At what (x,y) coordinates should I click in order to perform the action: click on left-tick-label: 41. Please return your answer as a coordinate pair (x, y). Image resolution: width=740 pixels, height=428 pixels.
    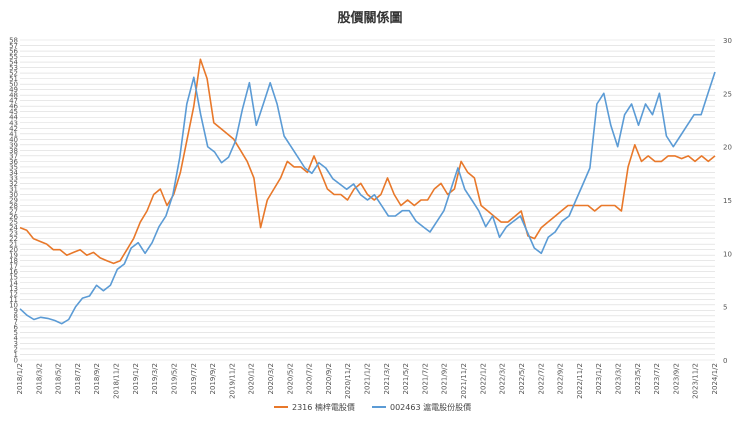
    Looking at the image, I should click on (13, 134).